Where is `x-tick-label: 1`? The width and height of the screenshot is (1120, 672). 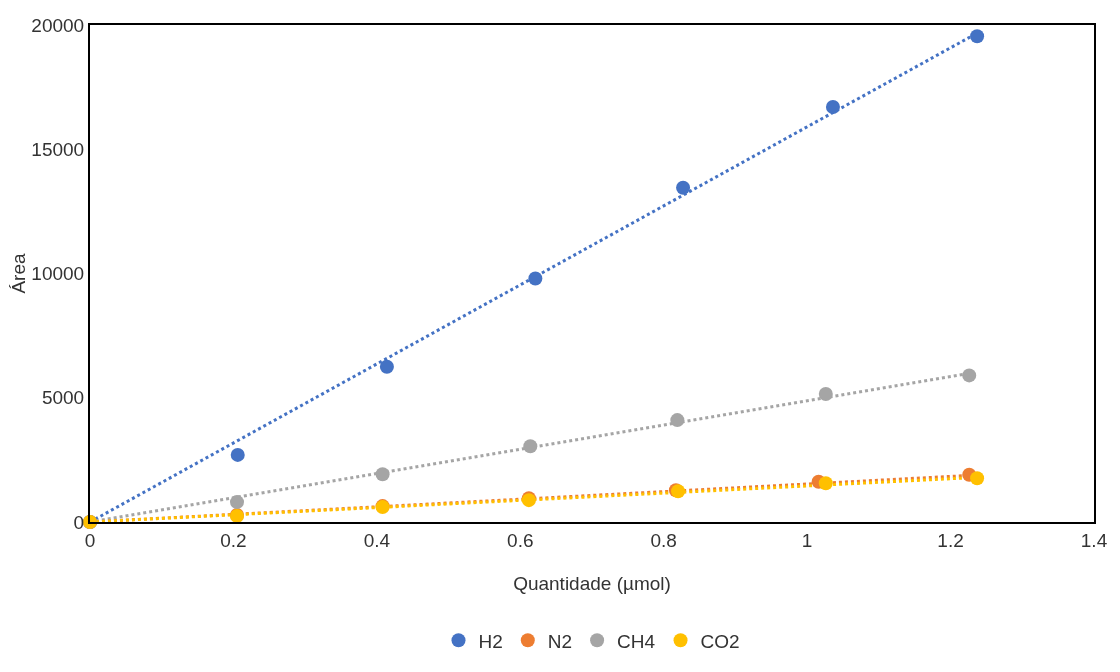
x-tick-label: 1 is located at coordinates (807, 540).